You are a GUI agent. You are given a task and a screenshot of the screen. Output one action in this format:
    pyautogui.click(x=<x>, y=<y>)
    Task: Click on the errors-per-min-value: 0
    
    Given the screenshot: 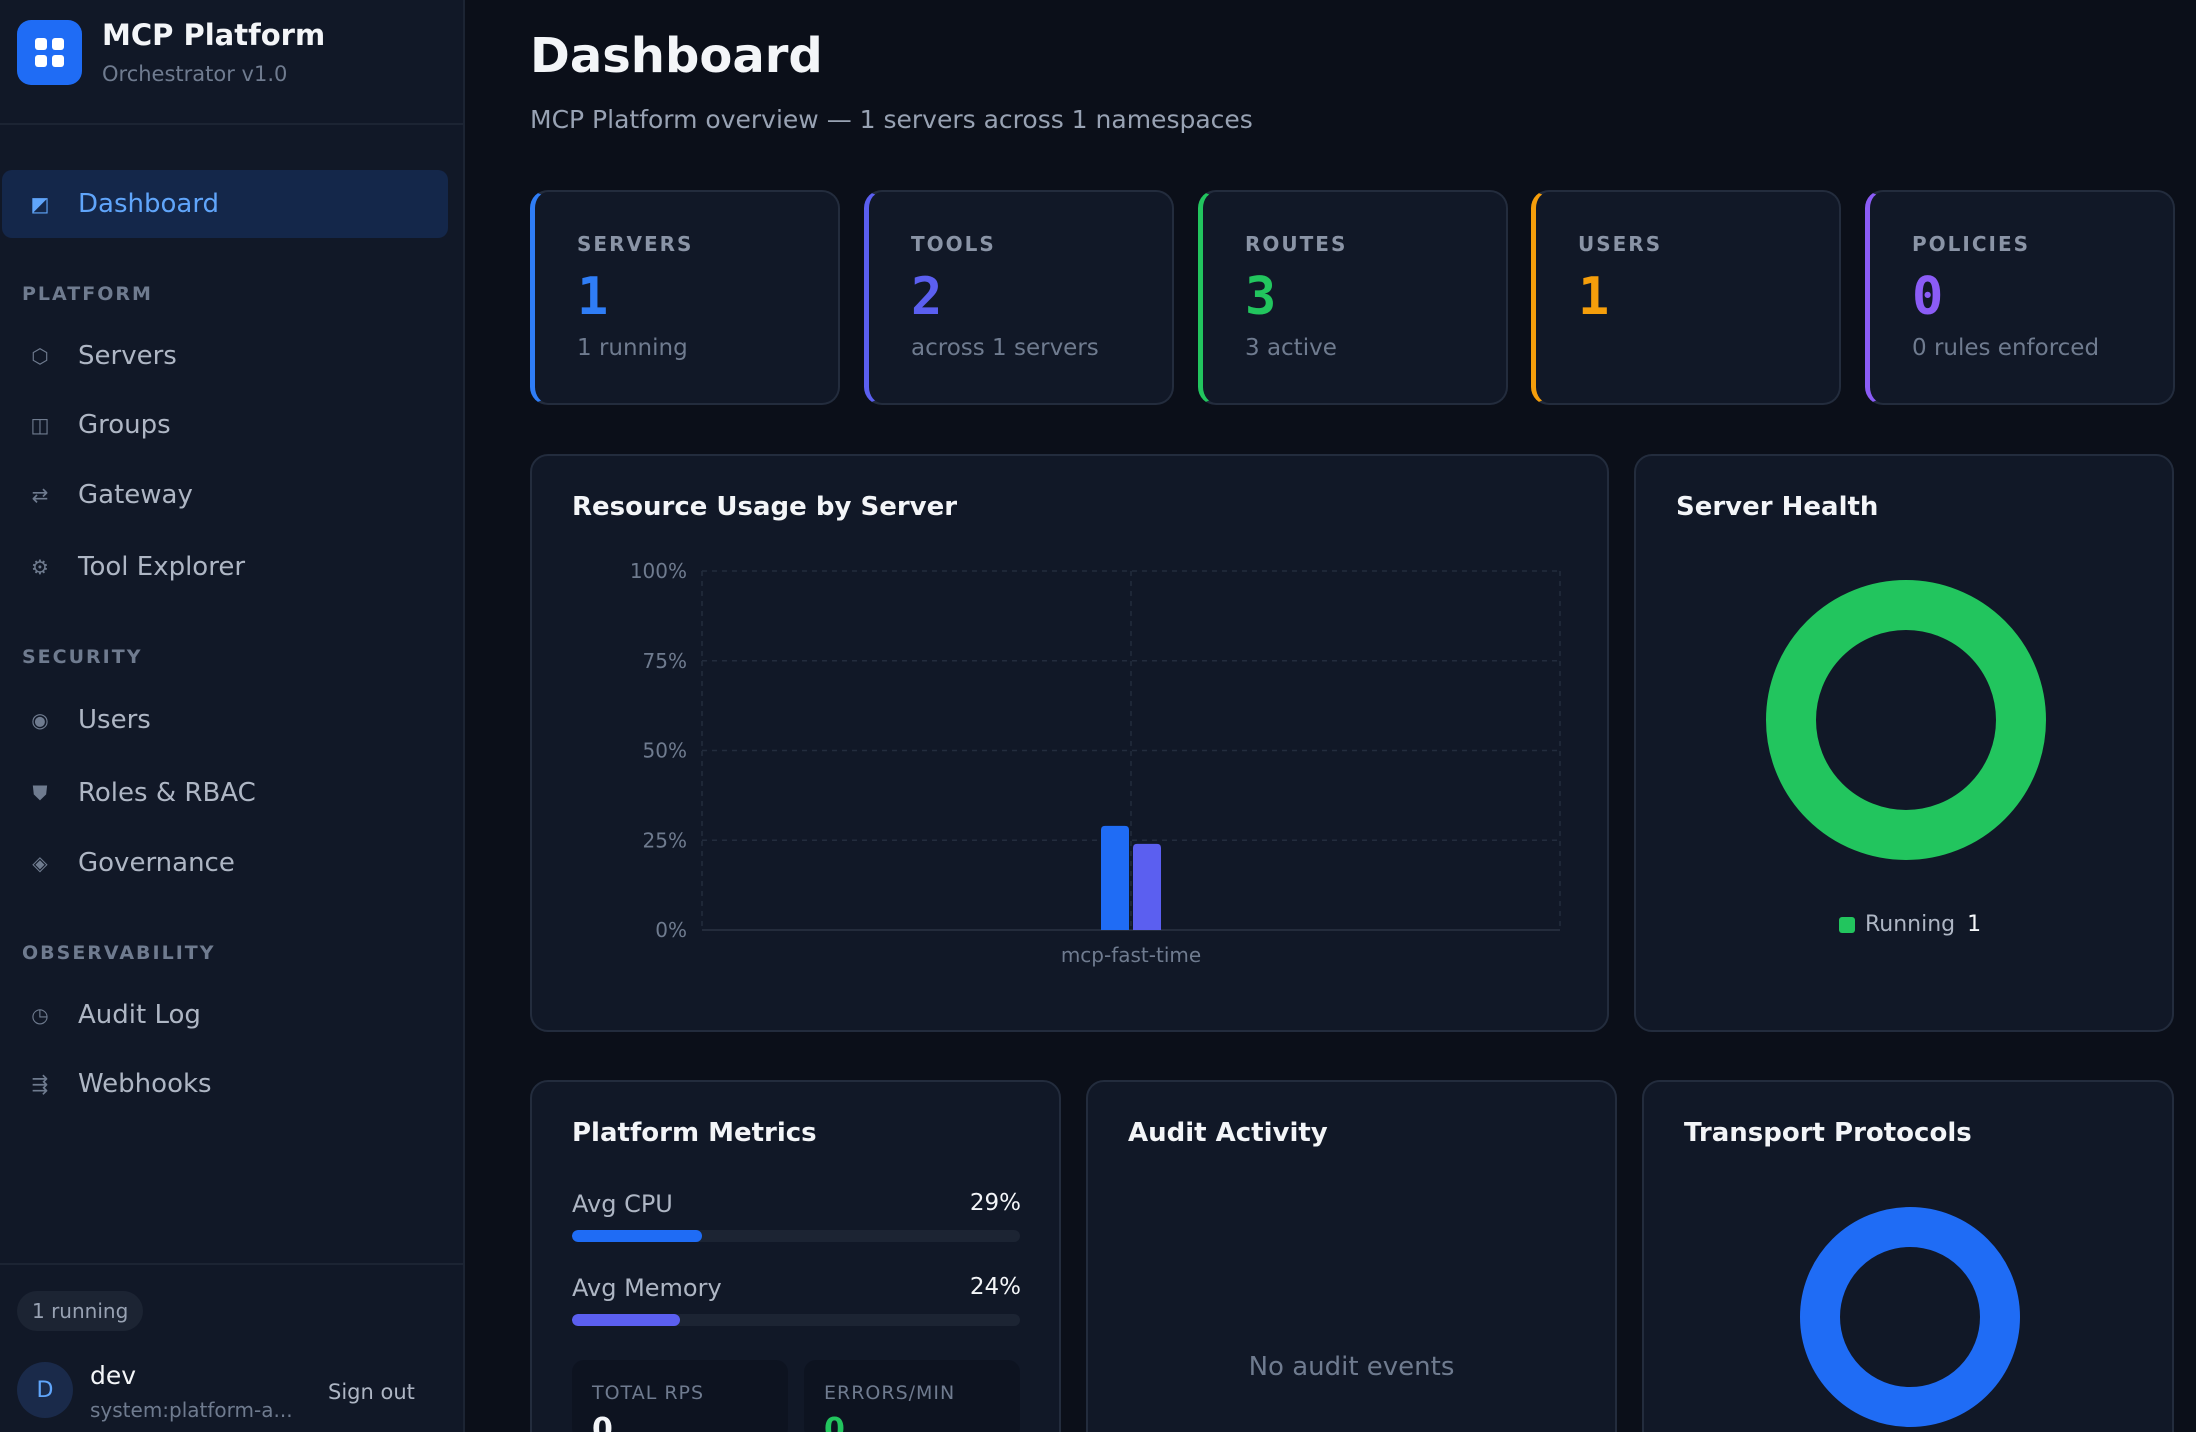 What is the action you would take?
    pyautogui.click(x=834, y=1422)
    